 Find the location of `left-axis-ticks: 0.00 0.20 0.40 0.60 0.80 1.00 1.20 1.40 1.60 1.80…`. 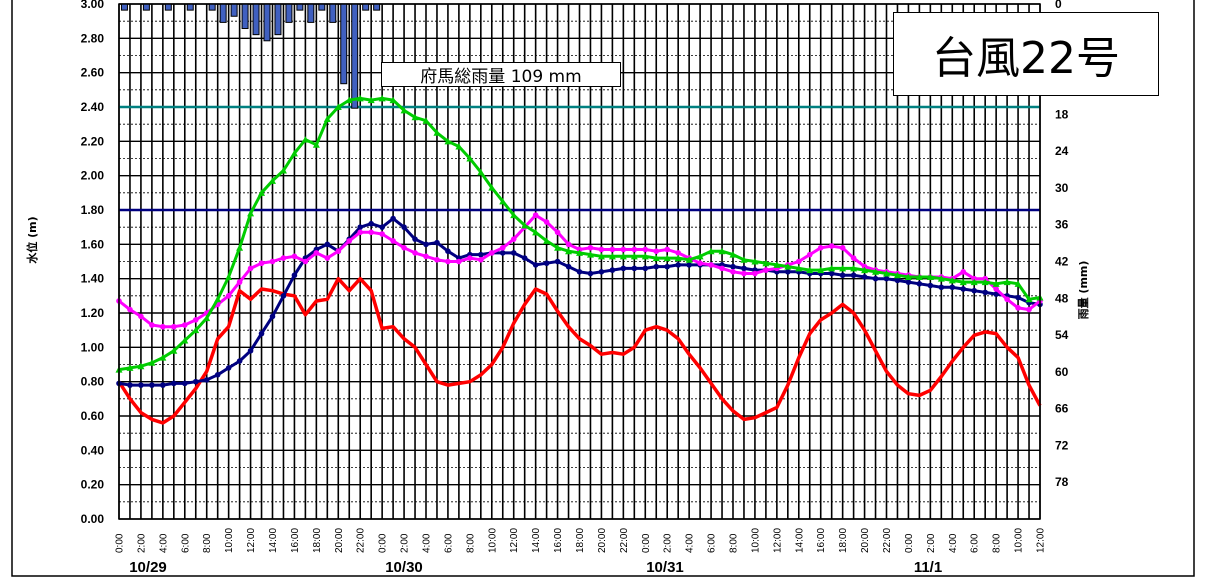

left-axis-ticks: 0.00 0.20 0.40 0.60 0.80 1.00 1.20 1.40 1.60 1.80… is located at coordinates (93, 263).